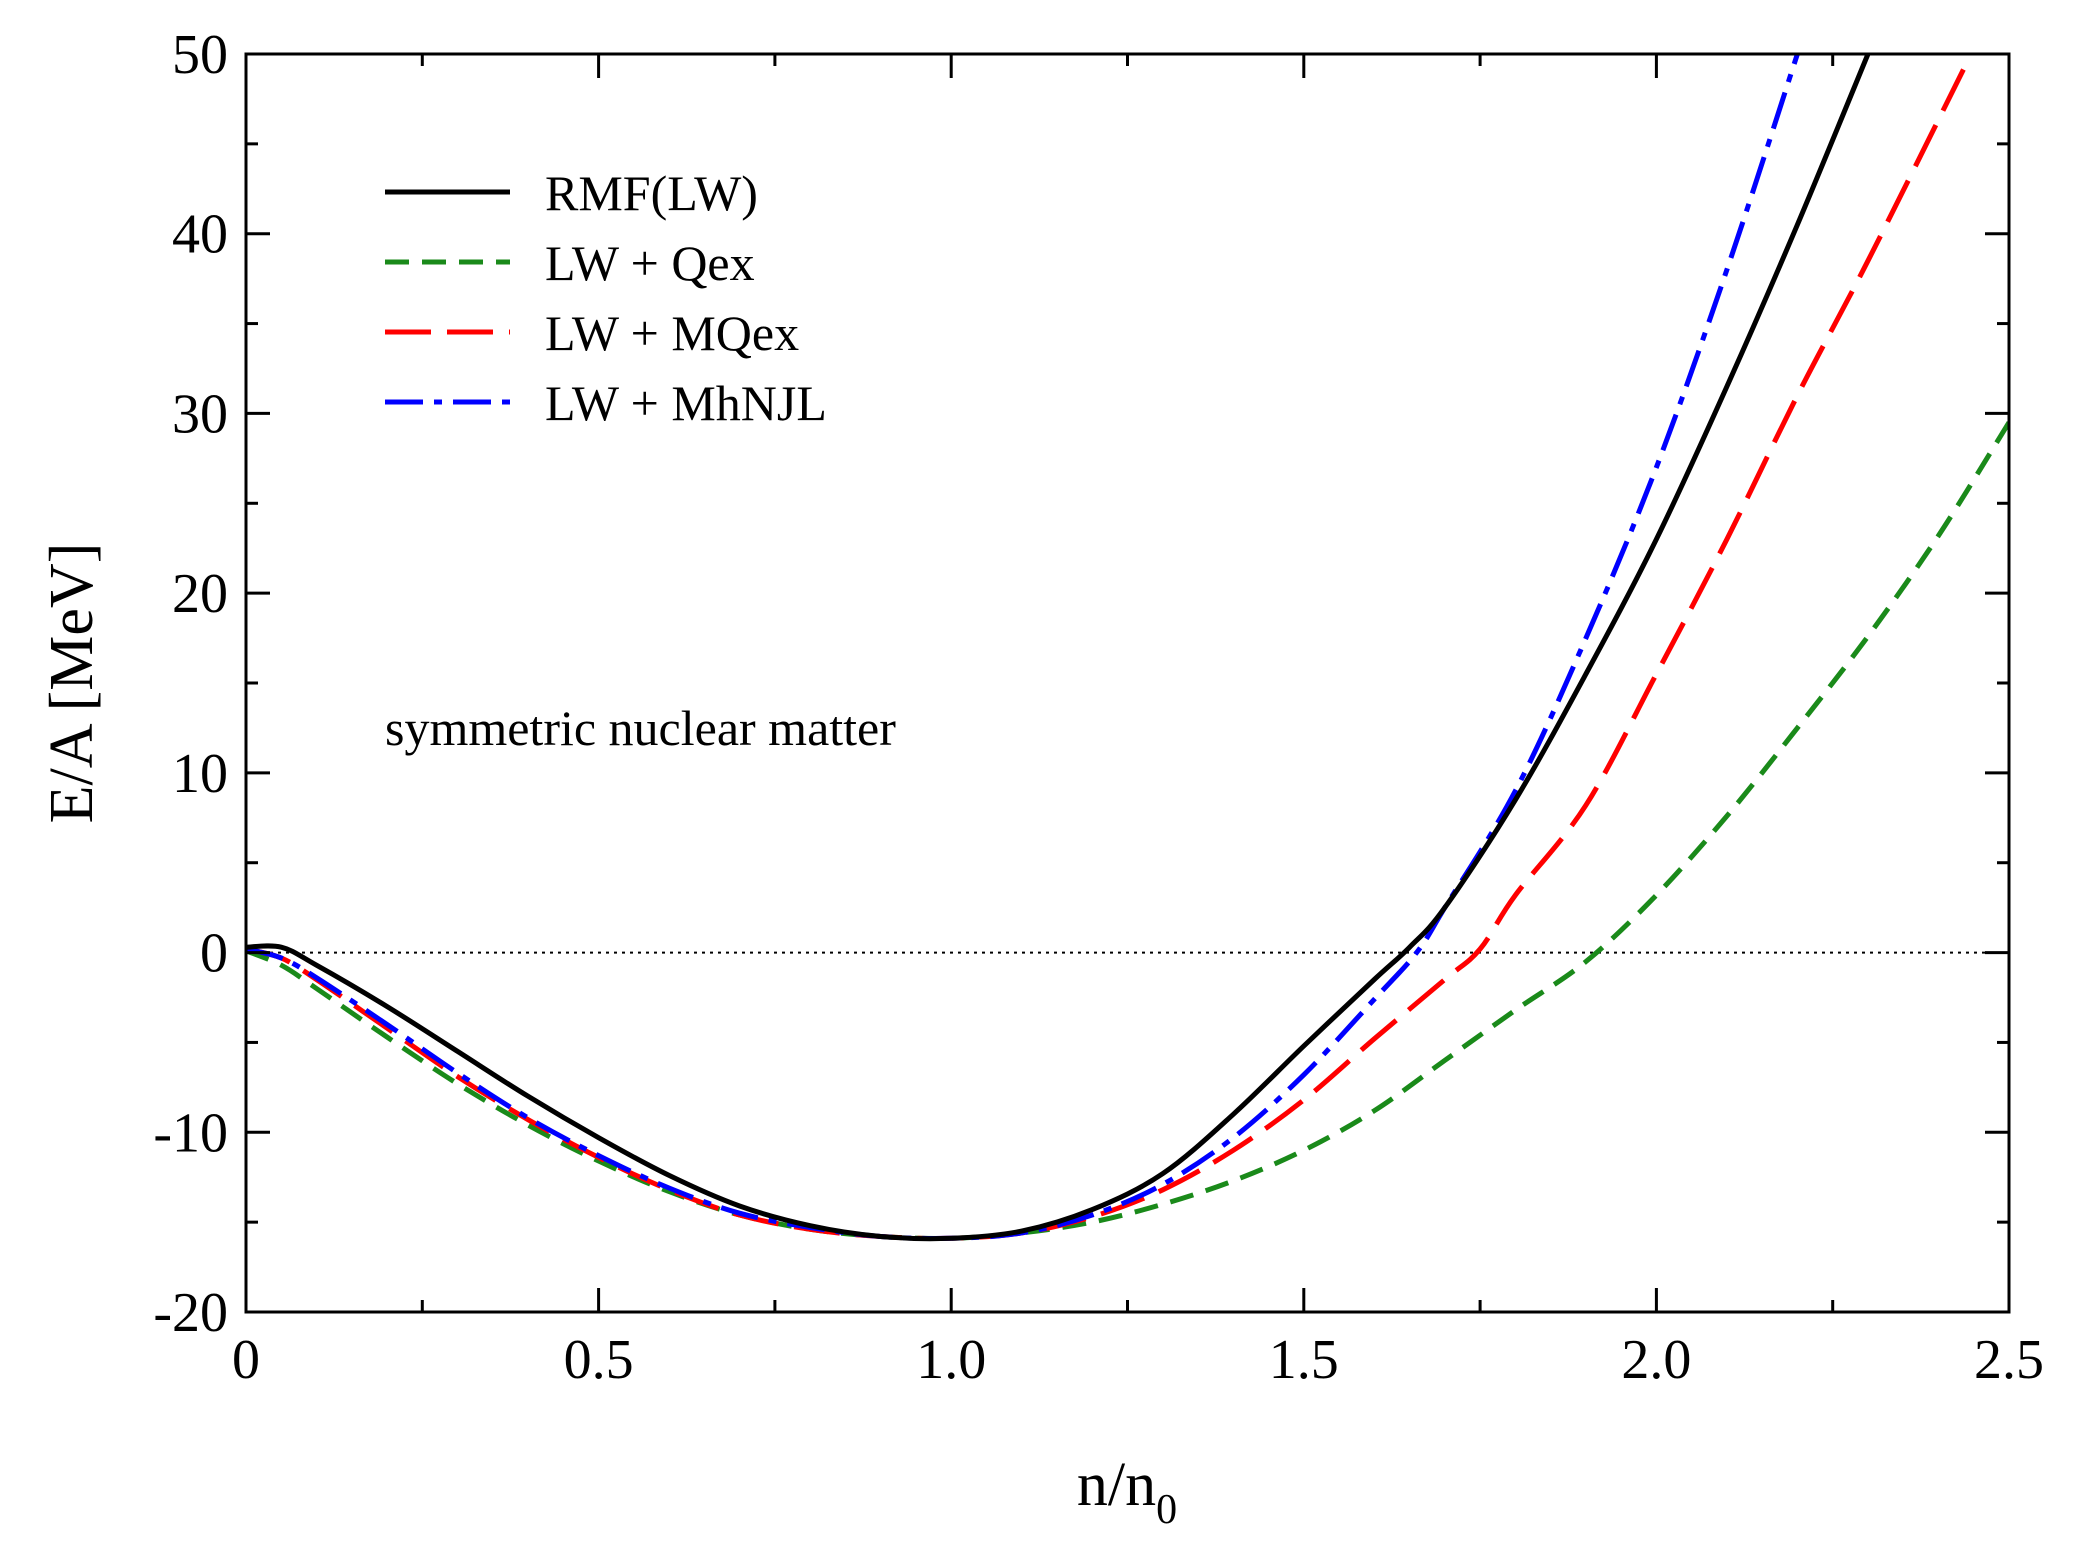 This screenshot has height=1556, width=2092. I want to click on chart-annotation: symmetric nuclear matter, so click(640, 728).